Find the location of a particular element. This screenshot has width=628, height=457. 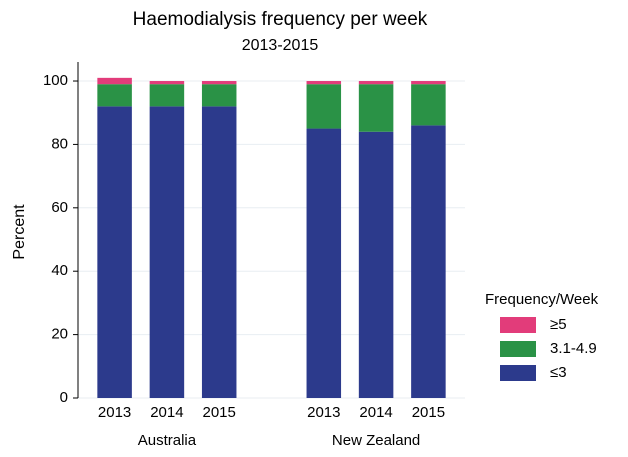

legend-label: 3.1-4.9 is located at coordinates (573, 348).